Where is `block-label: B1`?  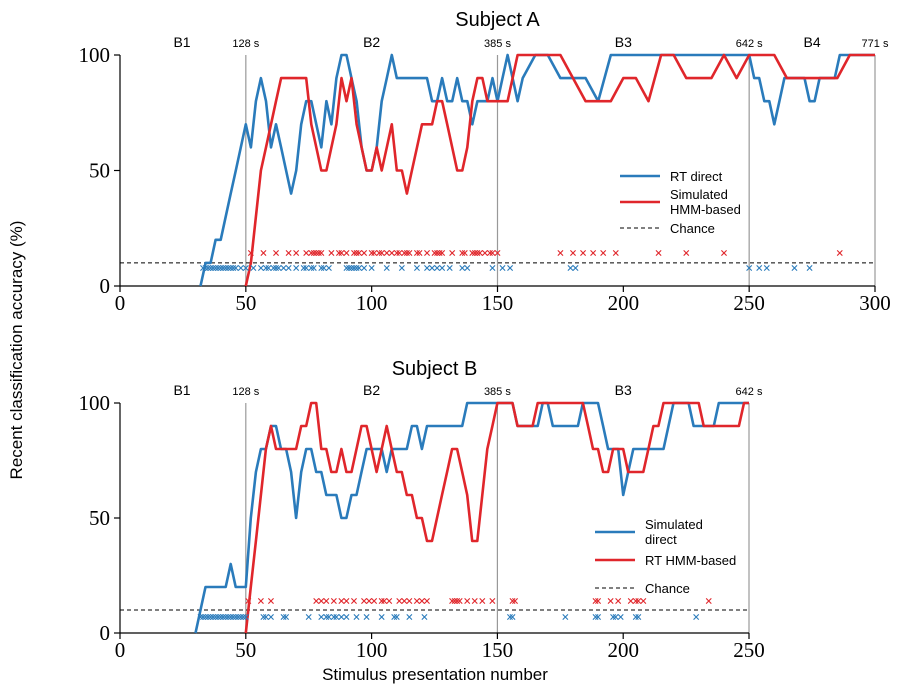
block-label: B1 is located at coordinates (181, 42).